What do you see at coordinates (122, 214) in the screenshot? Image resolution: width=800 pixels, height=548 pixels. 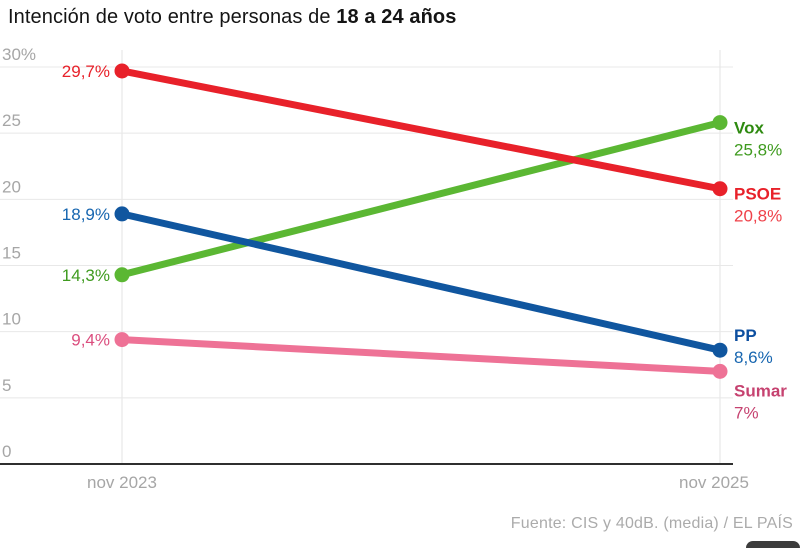 I see `series-dot-start-PP` at bounding box center [122, 214].